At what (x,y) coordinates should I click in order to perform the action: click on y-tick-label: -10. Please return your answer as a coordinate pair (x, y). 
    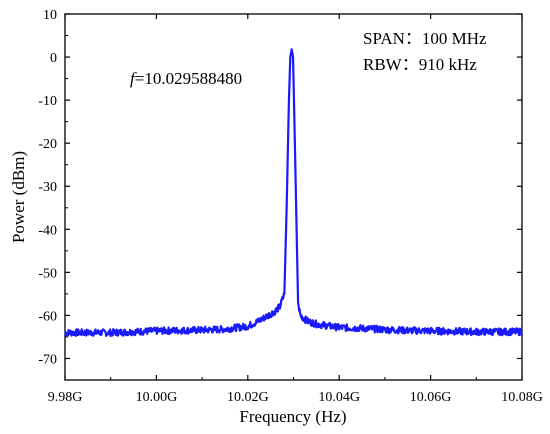
    Looking at the image, I should click on (47, 101).